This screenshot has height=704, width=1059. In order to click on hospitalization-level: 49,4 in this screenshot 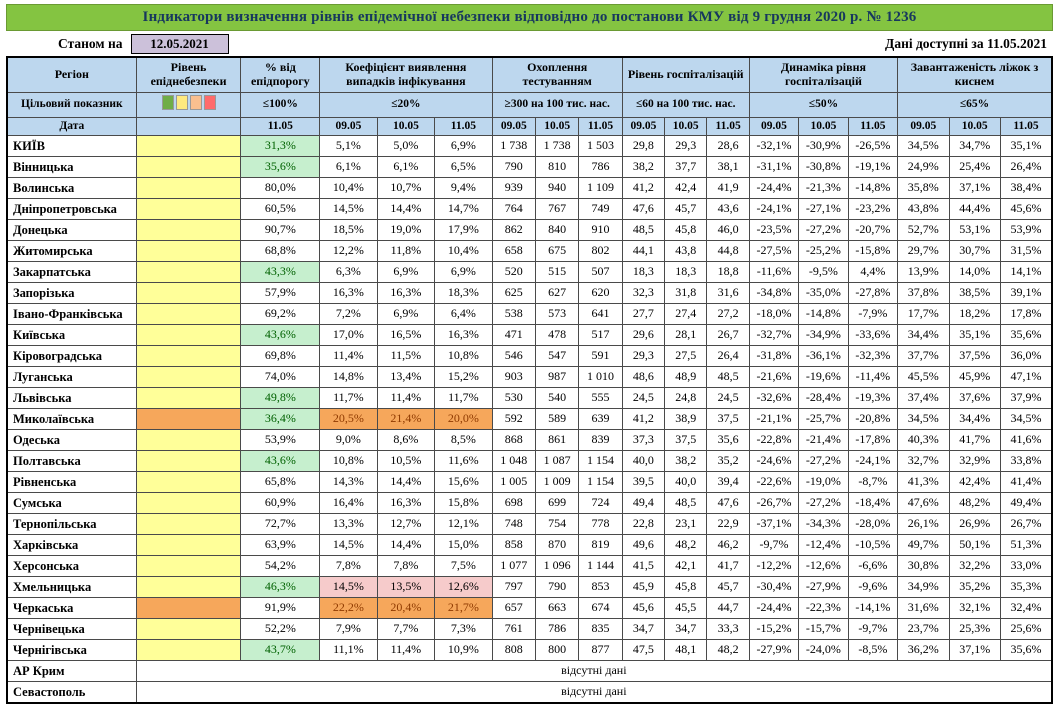, I will do `click(643, 503)`.